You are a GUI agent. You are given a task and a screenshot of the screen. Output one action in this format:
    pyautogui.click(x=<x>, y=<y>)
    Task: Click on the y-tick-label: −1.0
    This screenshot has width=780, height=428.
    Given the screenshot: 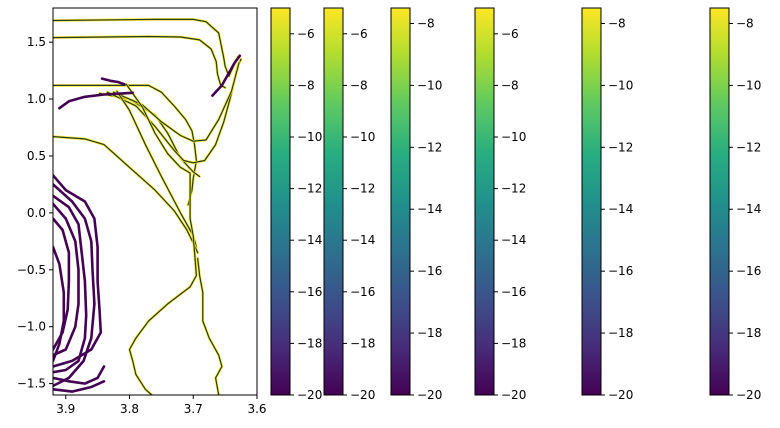 What is the action you would take?
    pyautogui.click(x=31, y=327)
    